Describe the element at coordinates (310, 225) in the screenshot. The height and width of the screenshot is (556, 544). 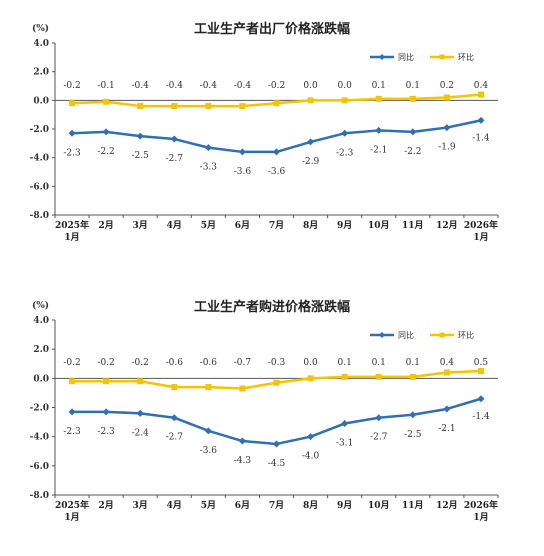
I see `x-tick-label: 8月` at that location.